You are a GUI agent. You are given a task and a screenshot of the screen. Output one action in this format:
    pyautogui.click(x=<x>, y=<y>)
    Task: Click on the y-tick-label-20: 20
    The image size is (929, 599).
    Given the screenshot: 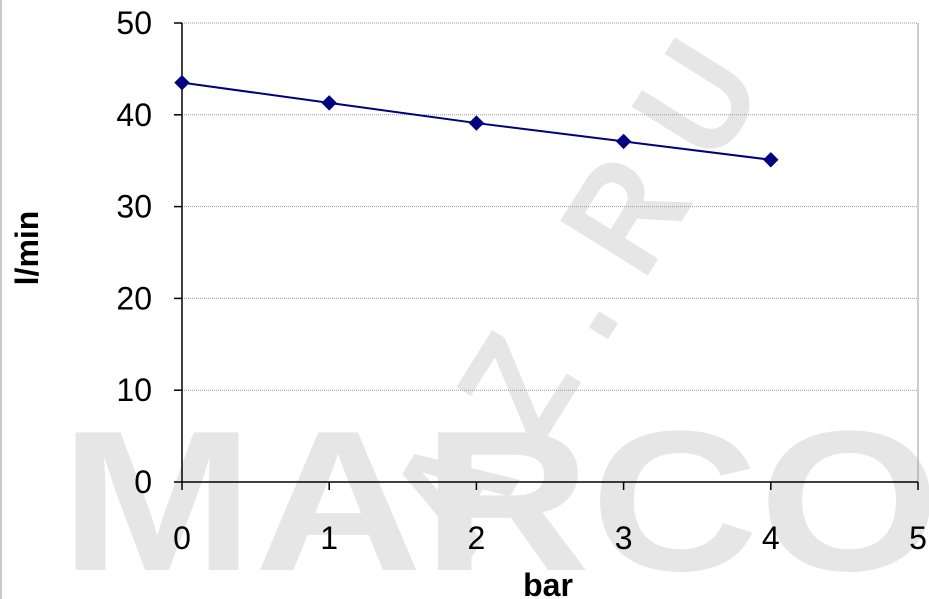 What is the action you would take?
    pyautogui.click(x=134, y=298)
    